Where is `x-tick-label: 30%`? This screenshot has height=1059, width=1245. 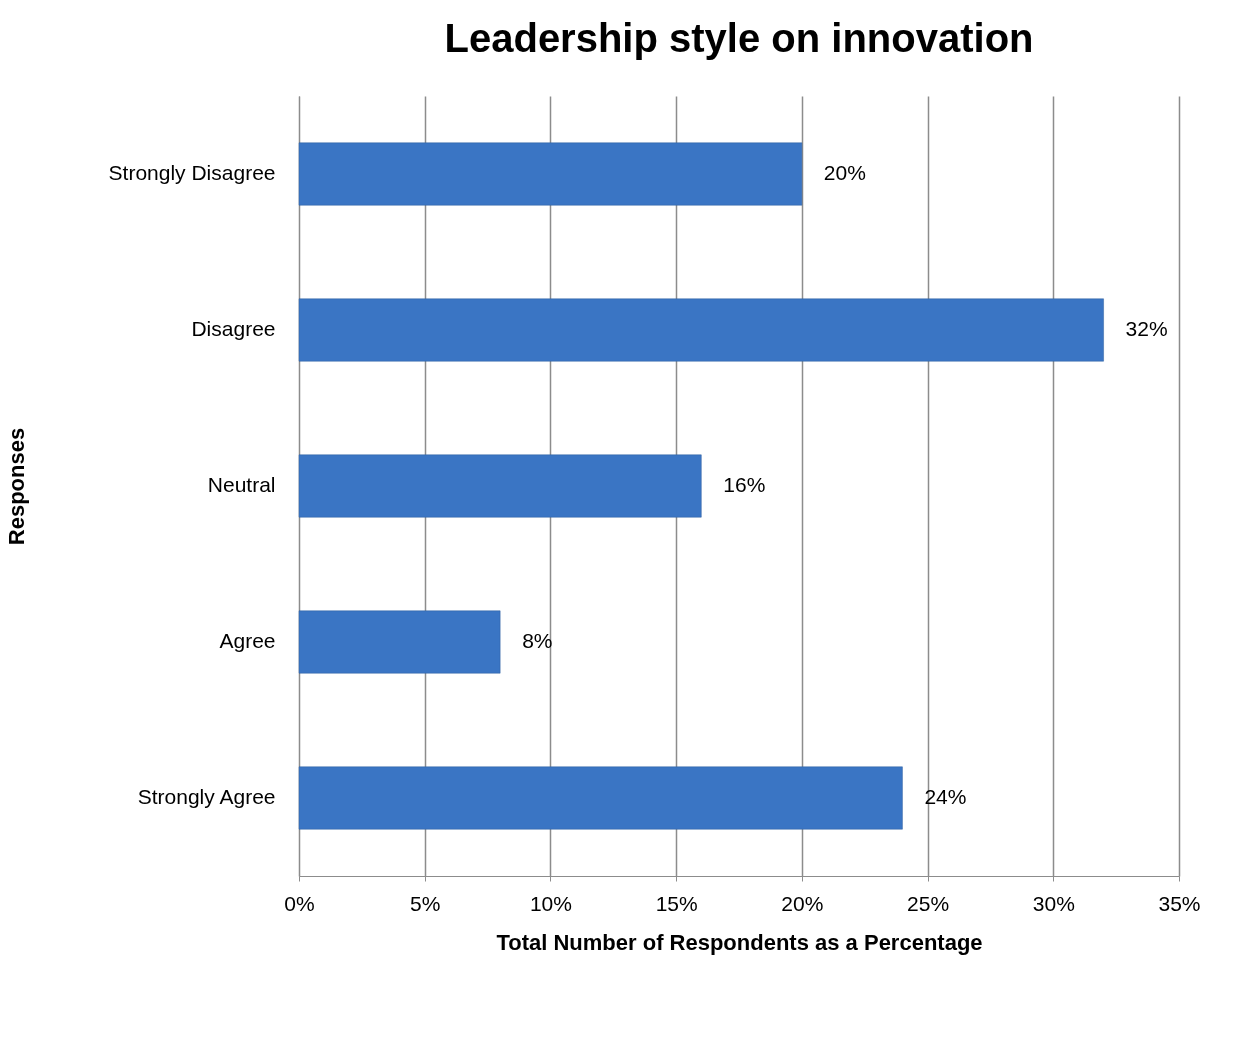 x-tick-label: 30% is located at coordinates (1053, 903).